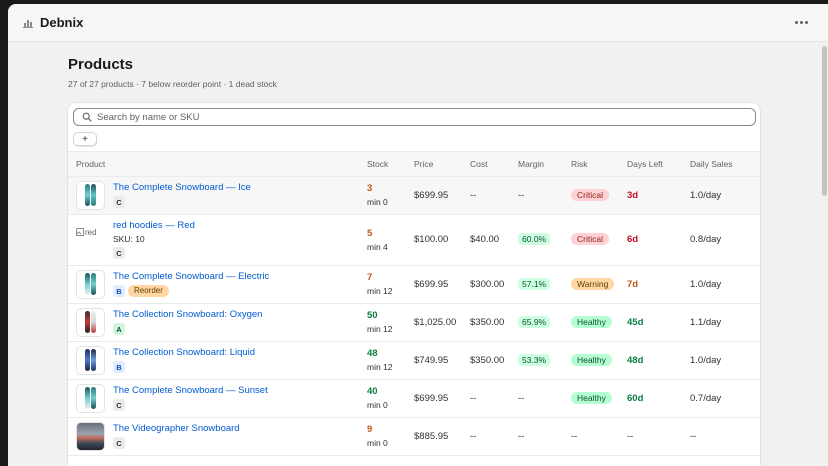 This screenshot has height=466, width=828. What do you see at coordinates (434, 436) in the screenshot?
I see `price-cell: $885.95` at bounding box center [434, 436].